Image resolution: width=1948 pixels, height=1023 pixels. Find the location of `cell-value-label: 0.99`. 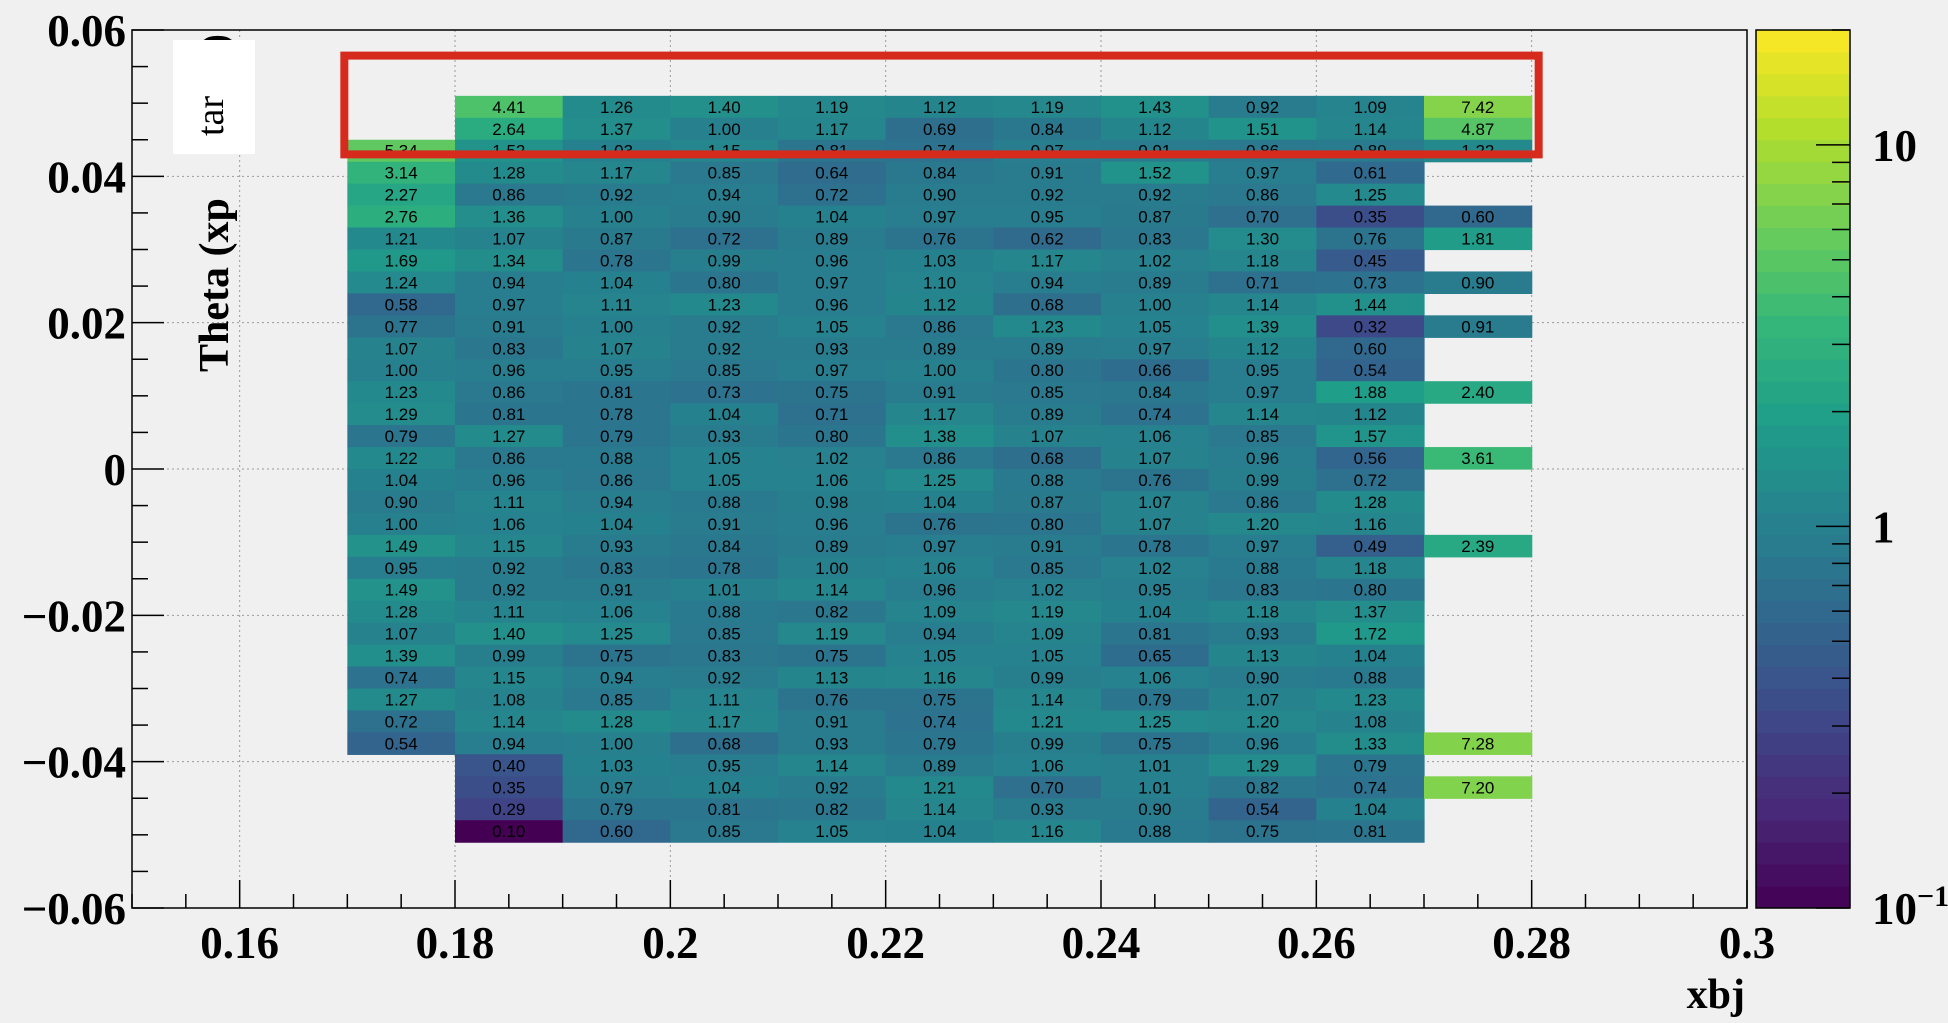

cell-value-label: 0.99 is located at coordinates (1262, 480).